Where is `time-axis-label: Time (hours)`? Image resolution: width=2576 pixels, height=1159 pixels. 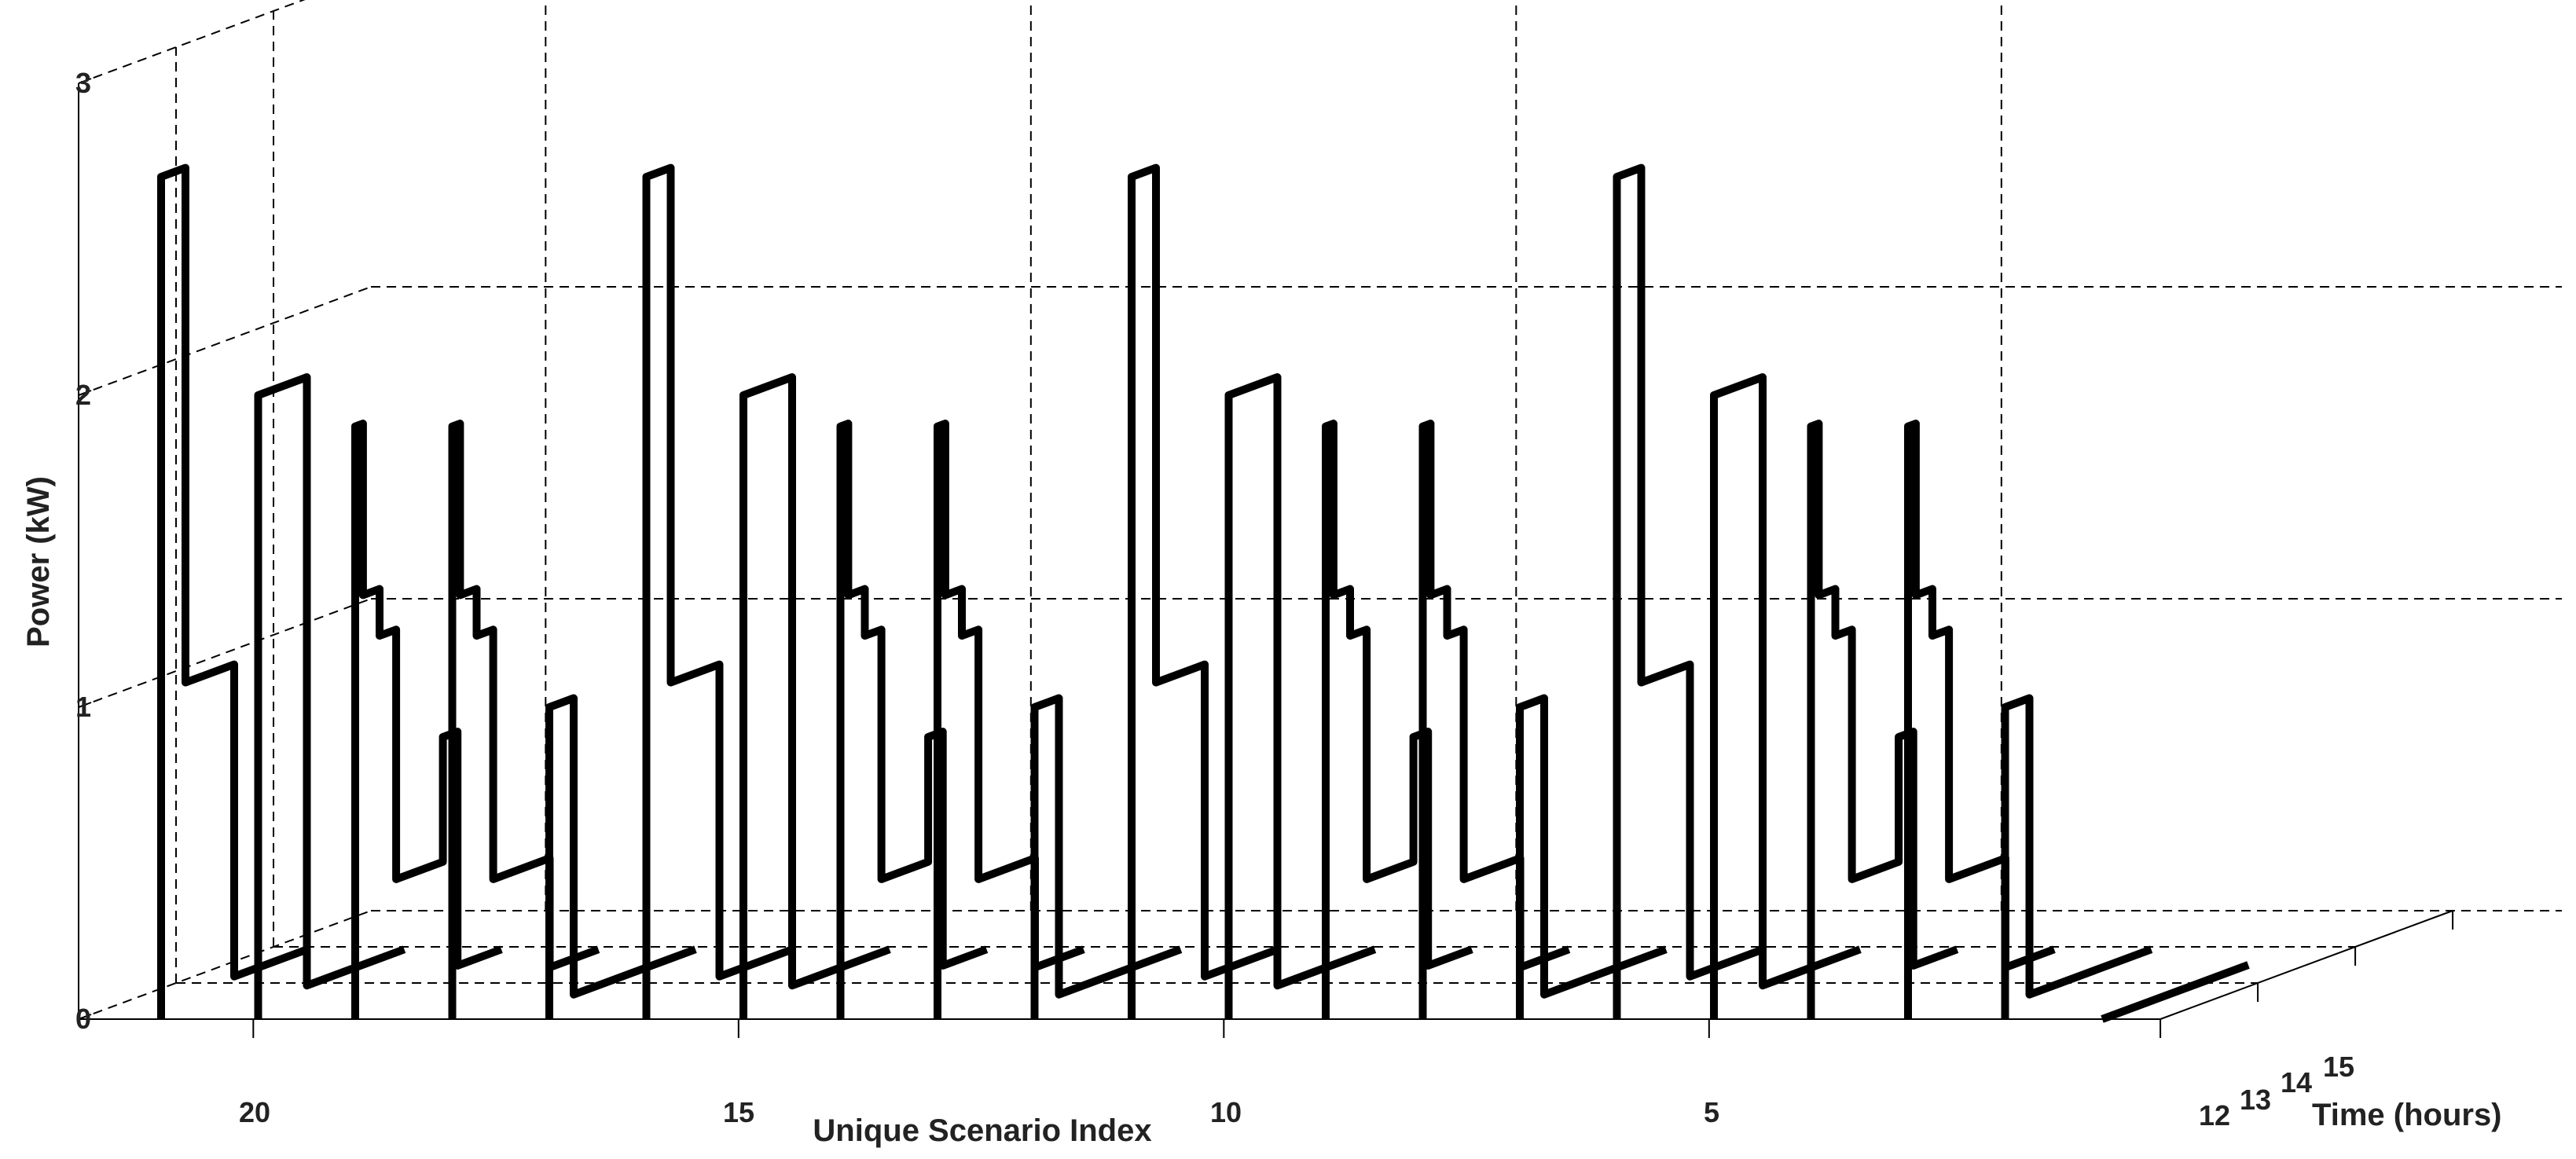
time-axis-label: Time (hours) is located at coordinates (2407, 1115).